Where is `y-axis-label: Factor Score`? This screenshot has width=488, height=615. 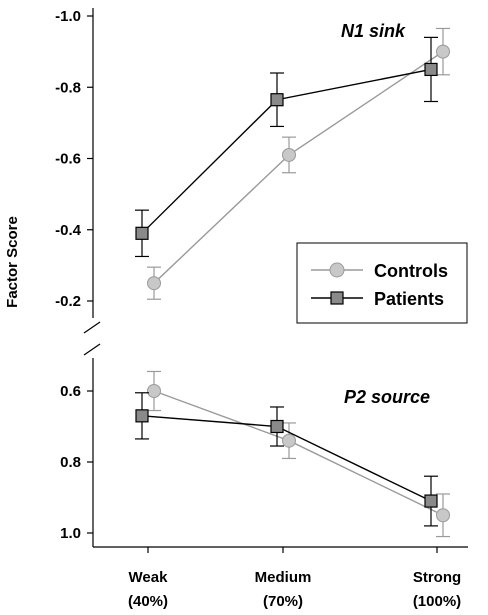
y-axis-label: Factor Score is located at coordinates (12, 262).